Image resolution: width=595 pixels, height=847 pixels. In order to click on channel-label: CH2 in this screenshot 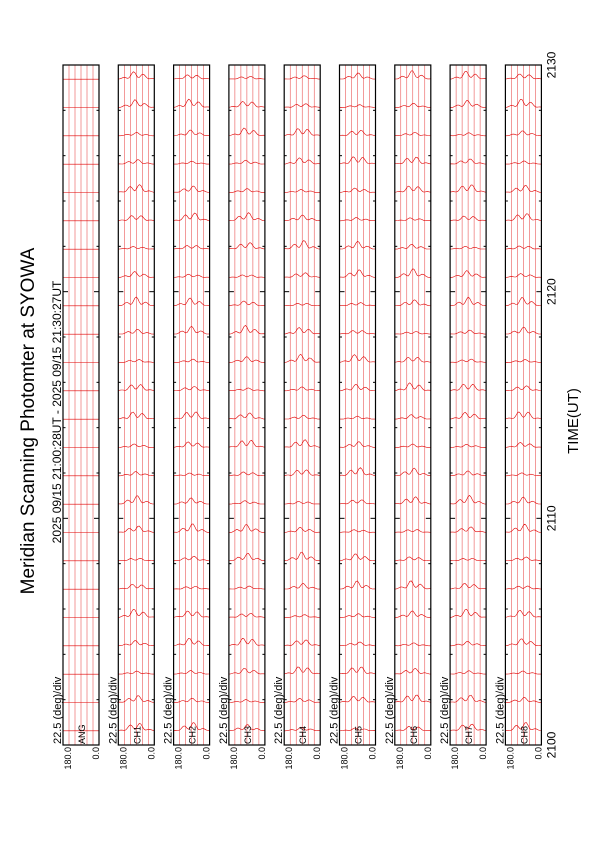, I will do `click(193, 735)`.